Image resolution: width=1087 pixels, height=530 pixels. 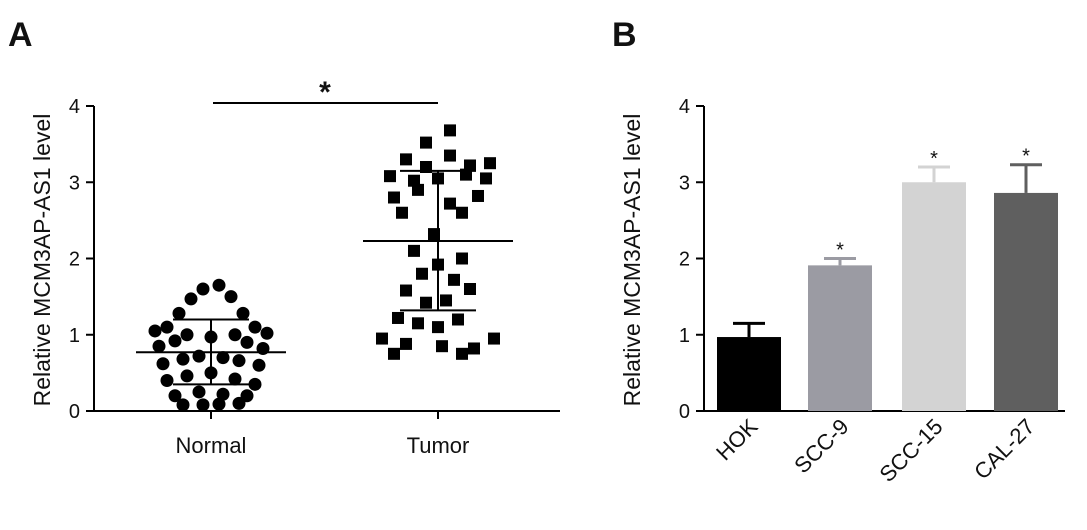 What do you see at coordinates (74, 107) in the screenshot?
I see `panel-a-y-tick-label: 4` at bounding box center [74, 107].